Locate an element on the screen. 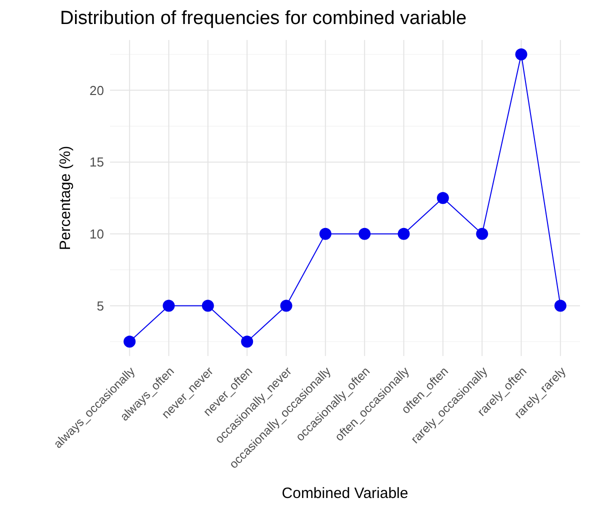  y-tick-label: 10 is located at coordinates (97, 234).